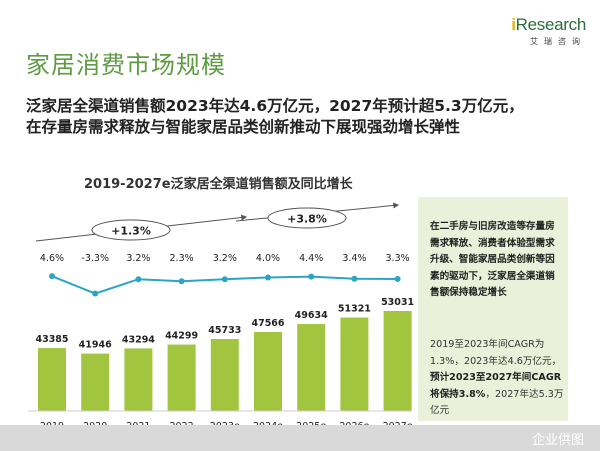 The image size is (600, 451). What do you see at coordinates (52, 423) in the screenshot?
I see `x-tick-2019: 2019` at bounding box center [52, 423].